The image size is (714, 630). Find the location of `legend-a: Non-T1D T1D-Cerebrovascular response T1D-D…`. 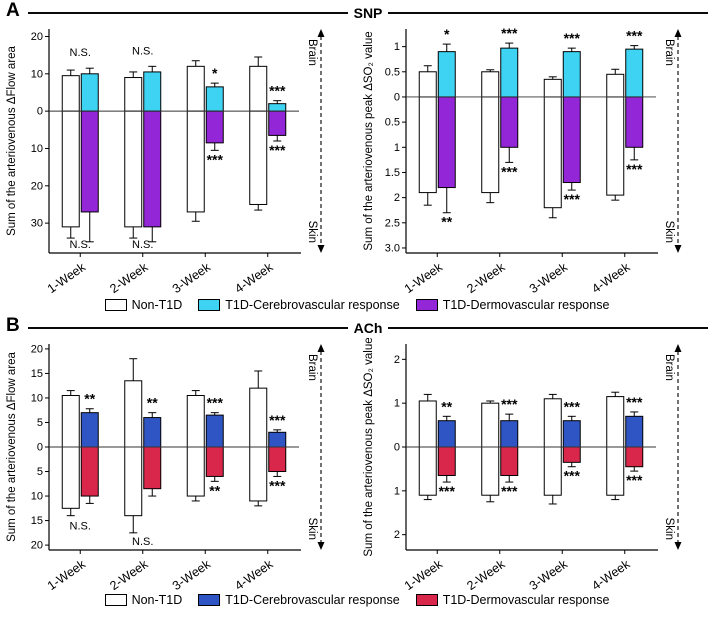

legend-a: Non-T1D T1D-Cerebrovascular response T1D-D… is located at coordinates (357, 305).